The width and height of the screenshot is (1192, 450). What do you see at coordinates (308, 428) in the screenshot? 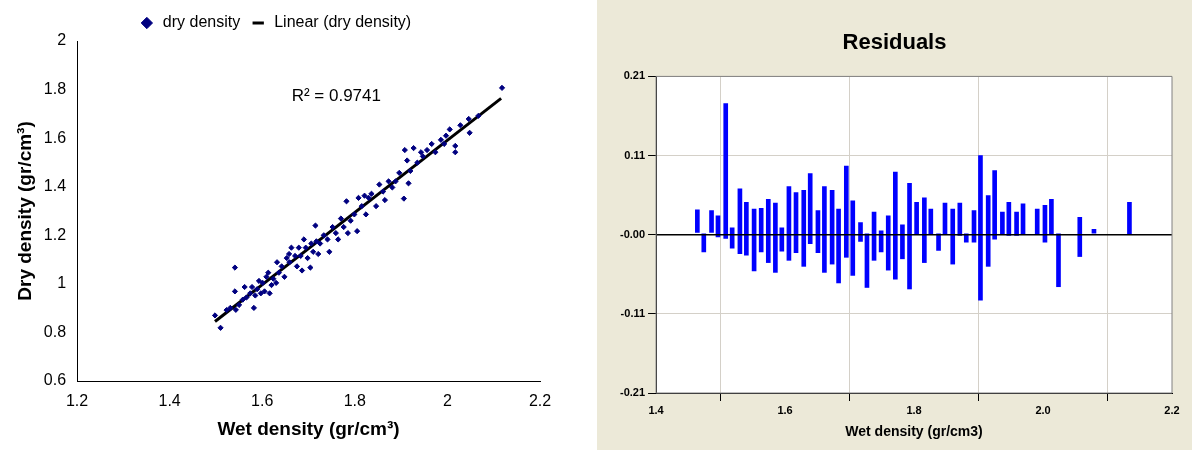
I see `x-axis-title: Wet density (gr/cm³)` at bounding box center [308, 428].